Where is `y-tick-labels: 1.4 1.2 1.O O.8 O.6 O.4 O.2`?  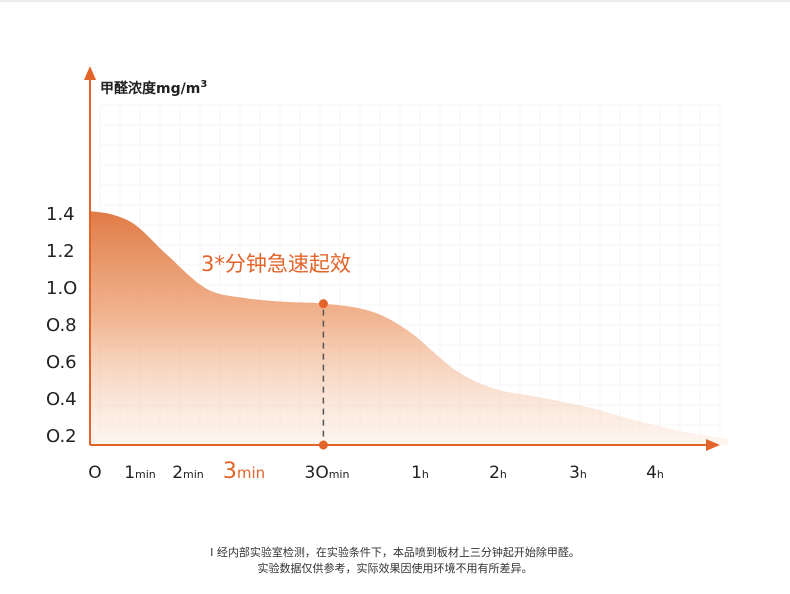
y-tick-labels: 1.4 1.2 1.O O.8 O.6 O.4 O.2 is located at coordinates (61, 325).